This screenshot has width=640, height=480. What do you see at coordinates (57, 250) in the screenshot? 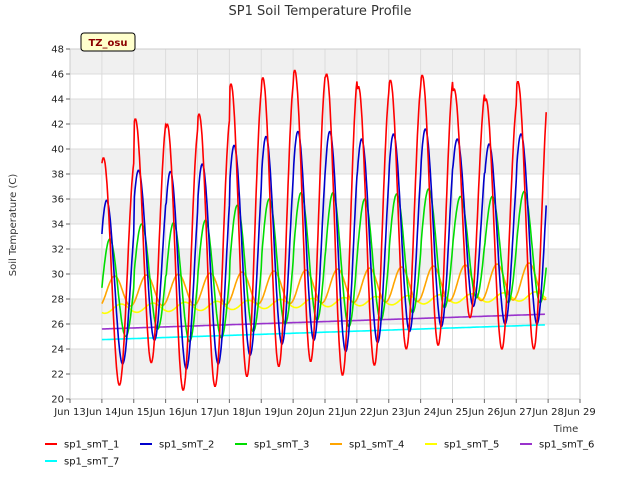
I see `y-tick-label: 32` at bounding box center [57, 250].